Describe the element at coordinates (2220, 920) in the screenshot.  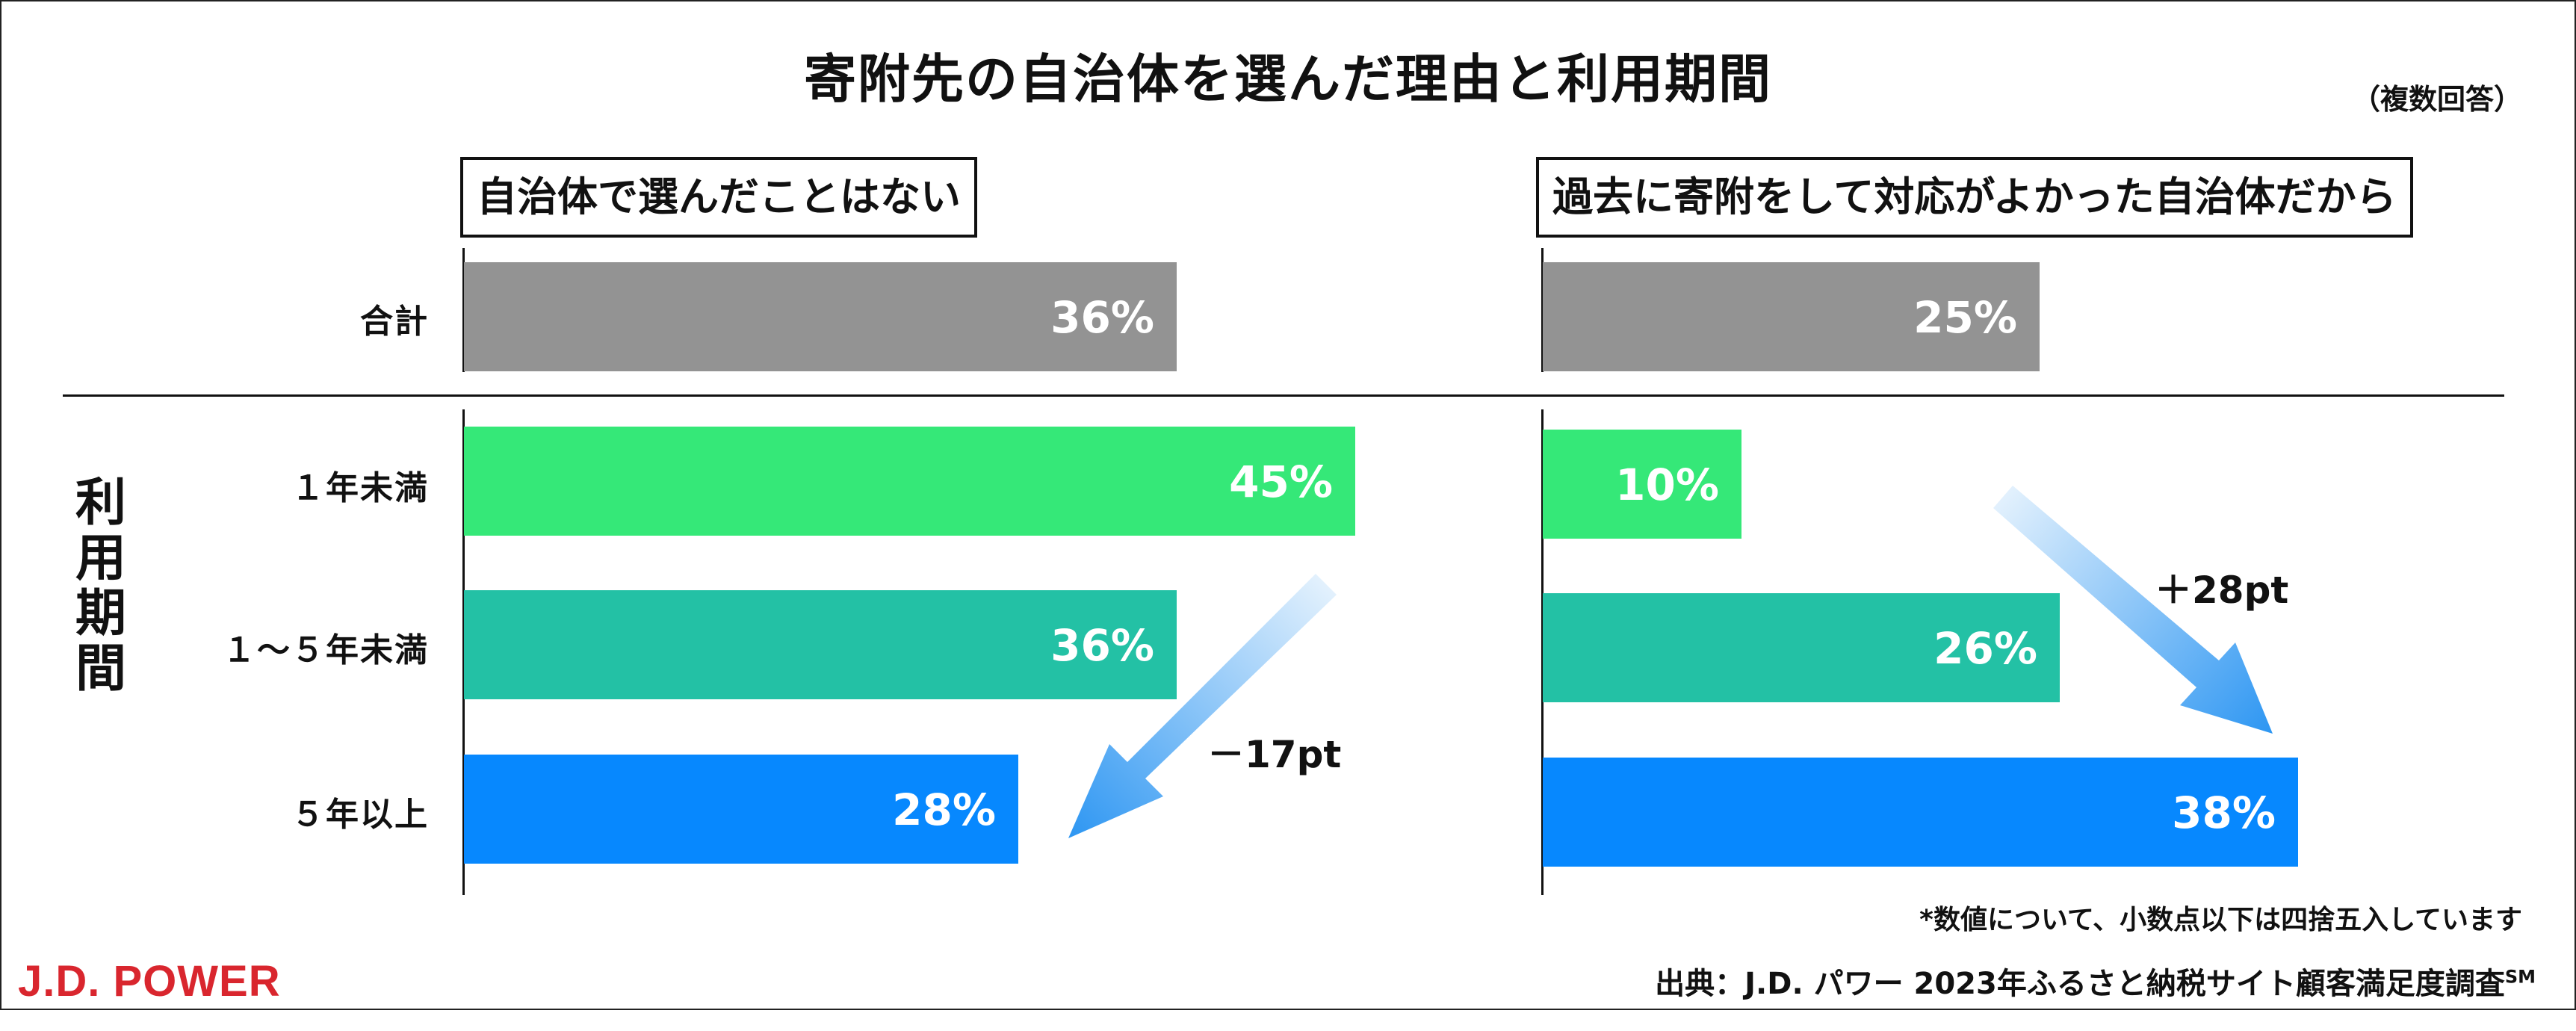
I see `rounding-footnote: *数値について、小数点以下は四捨五入しています` at that location.